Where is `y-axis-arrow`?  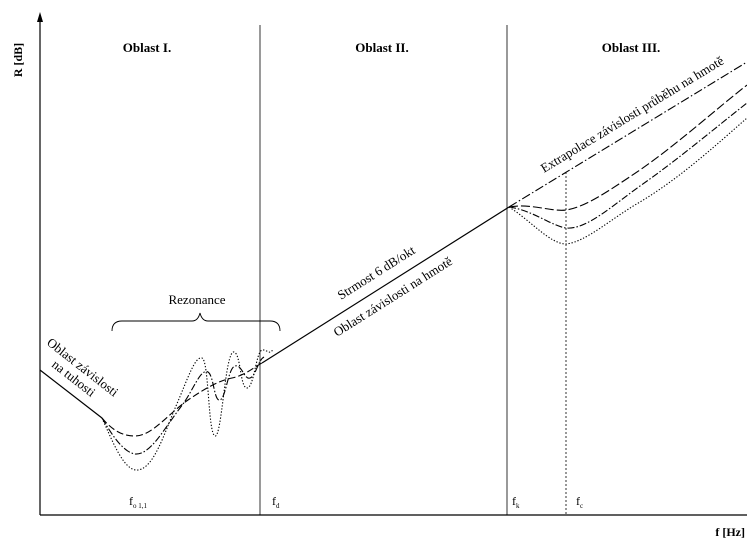 y-axis-arrow is located at coordinates (40, 17).